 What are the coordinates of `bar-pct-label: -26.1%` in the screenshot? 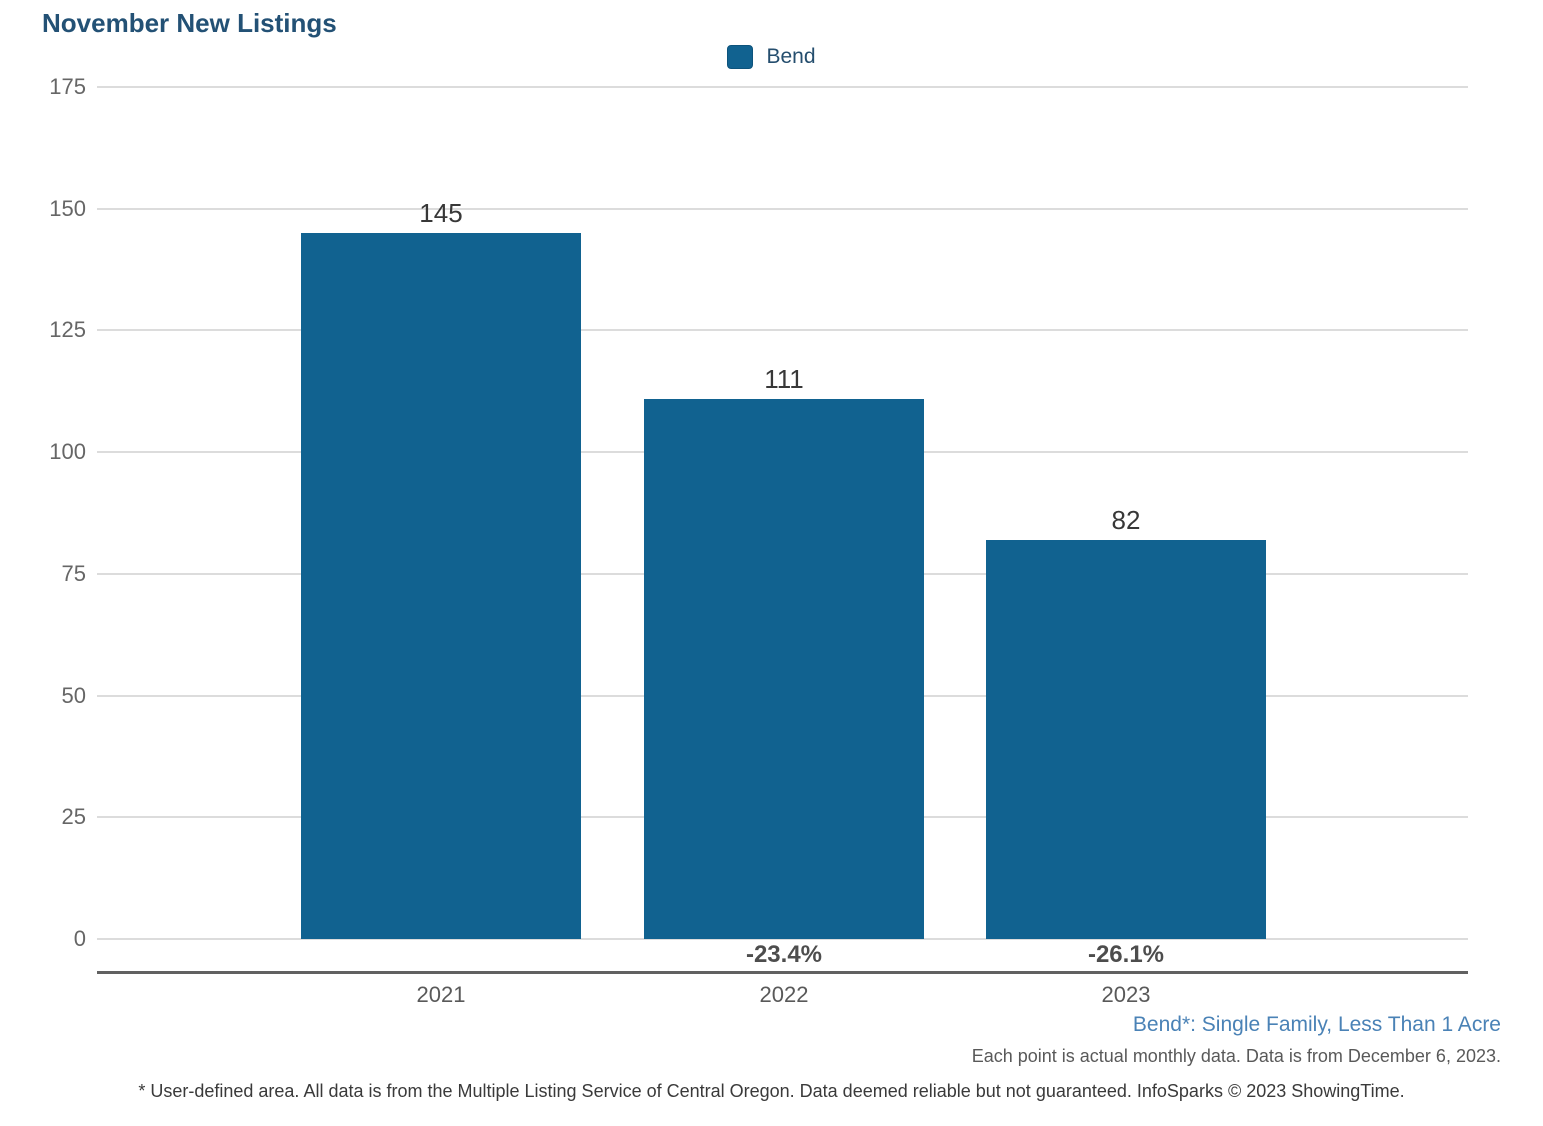 It's located at (1126, 954).